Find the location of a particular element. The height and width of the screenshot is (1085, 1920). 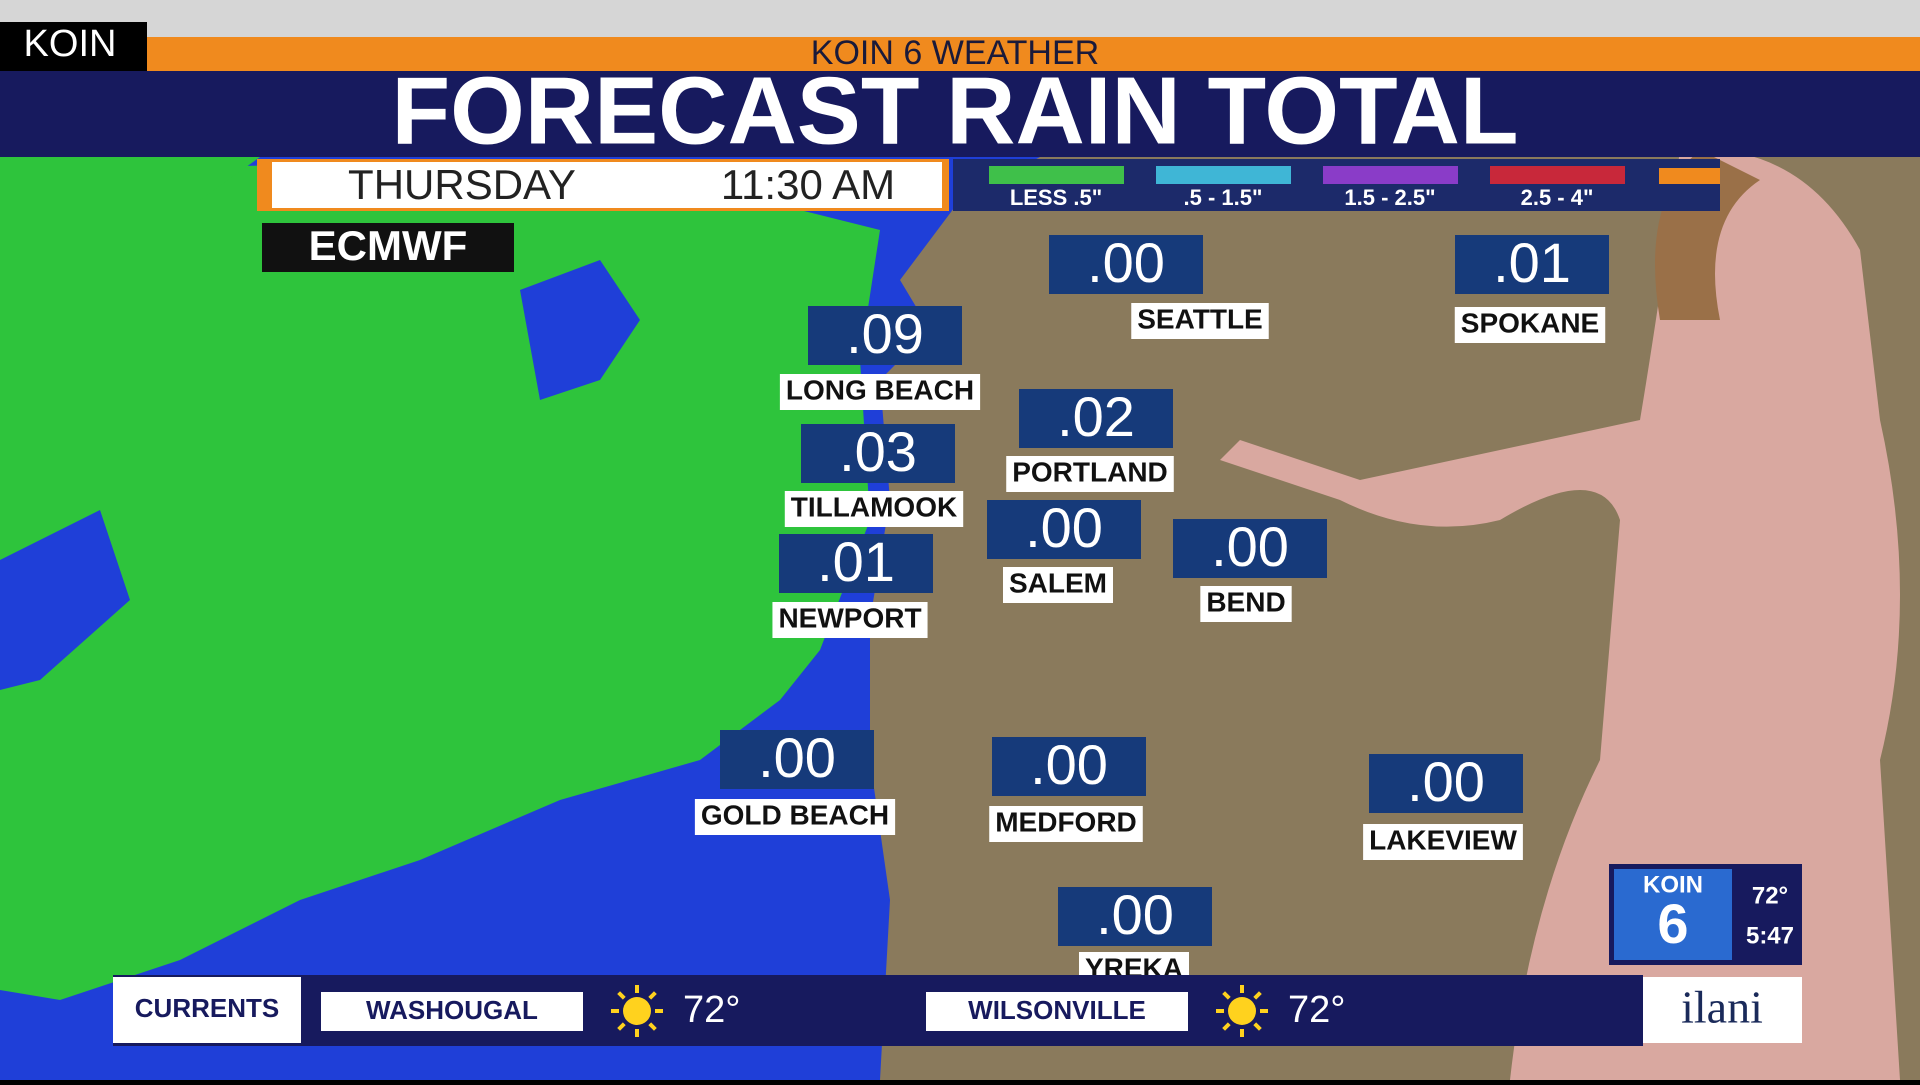

model: ECMWF is located at coordinates (388, 245).